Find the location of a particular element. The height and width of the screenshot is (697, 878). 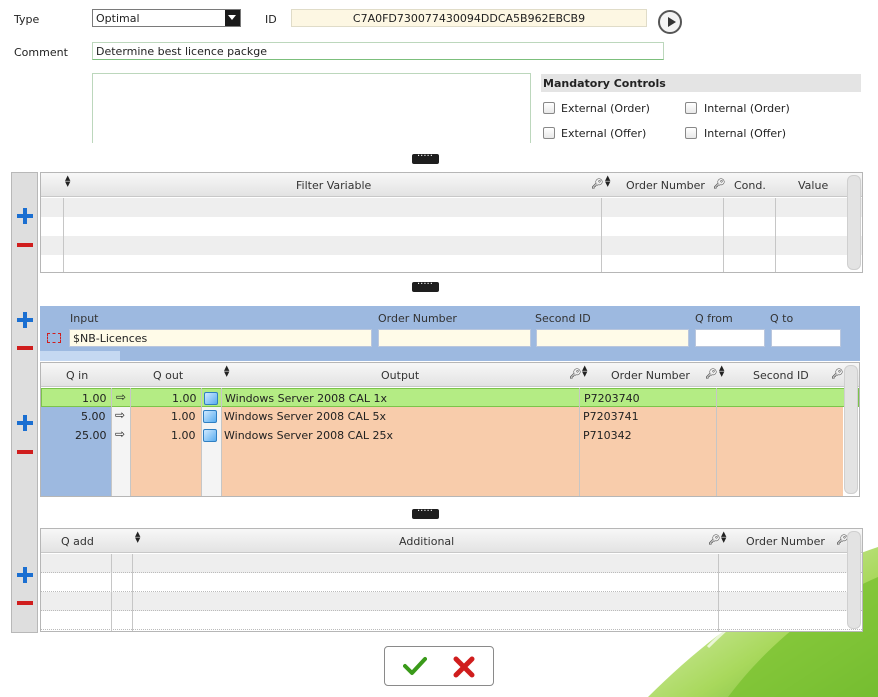

value-header: Value is located at coordinates (813, 185).